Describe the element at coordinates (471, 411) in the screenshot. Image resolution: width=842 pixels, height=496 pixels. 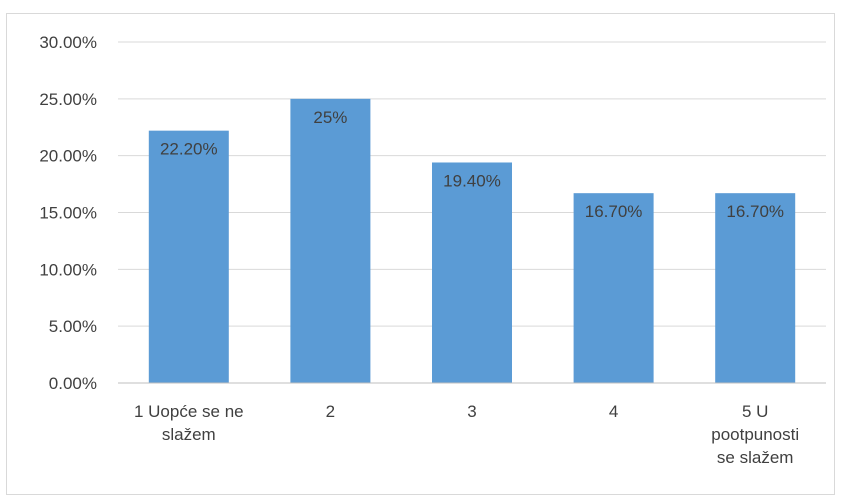
I see `x-category-label: 3` at that location.